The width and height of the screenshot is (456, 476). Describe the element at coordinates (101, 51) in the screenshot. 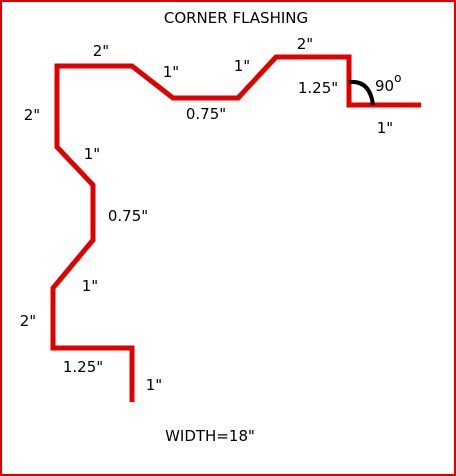

I see `dim-top-left-2: 2"` at that location.